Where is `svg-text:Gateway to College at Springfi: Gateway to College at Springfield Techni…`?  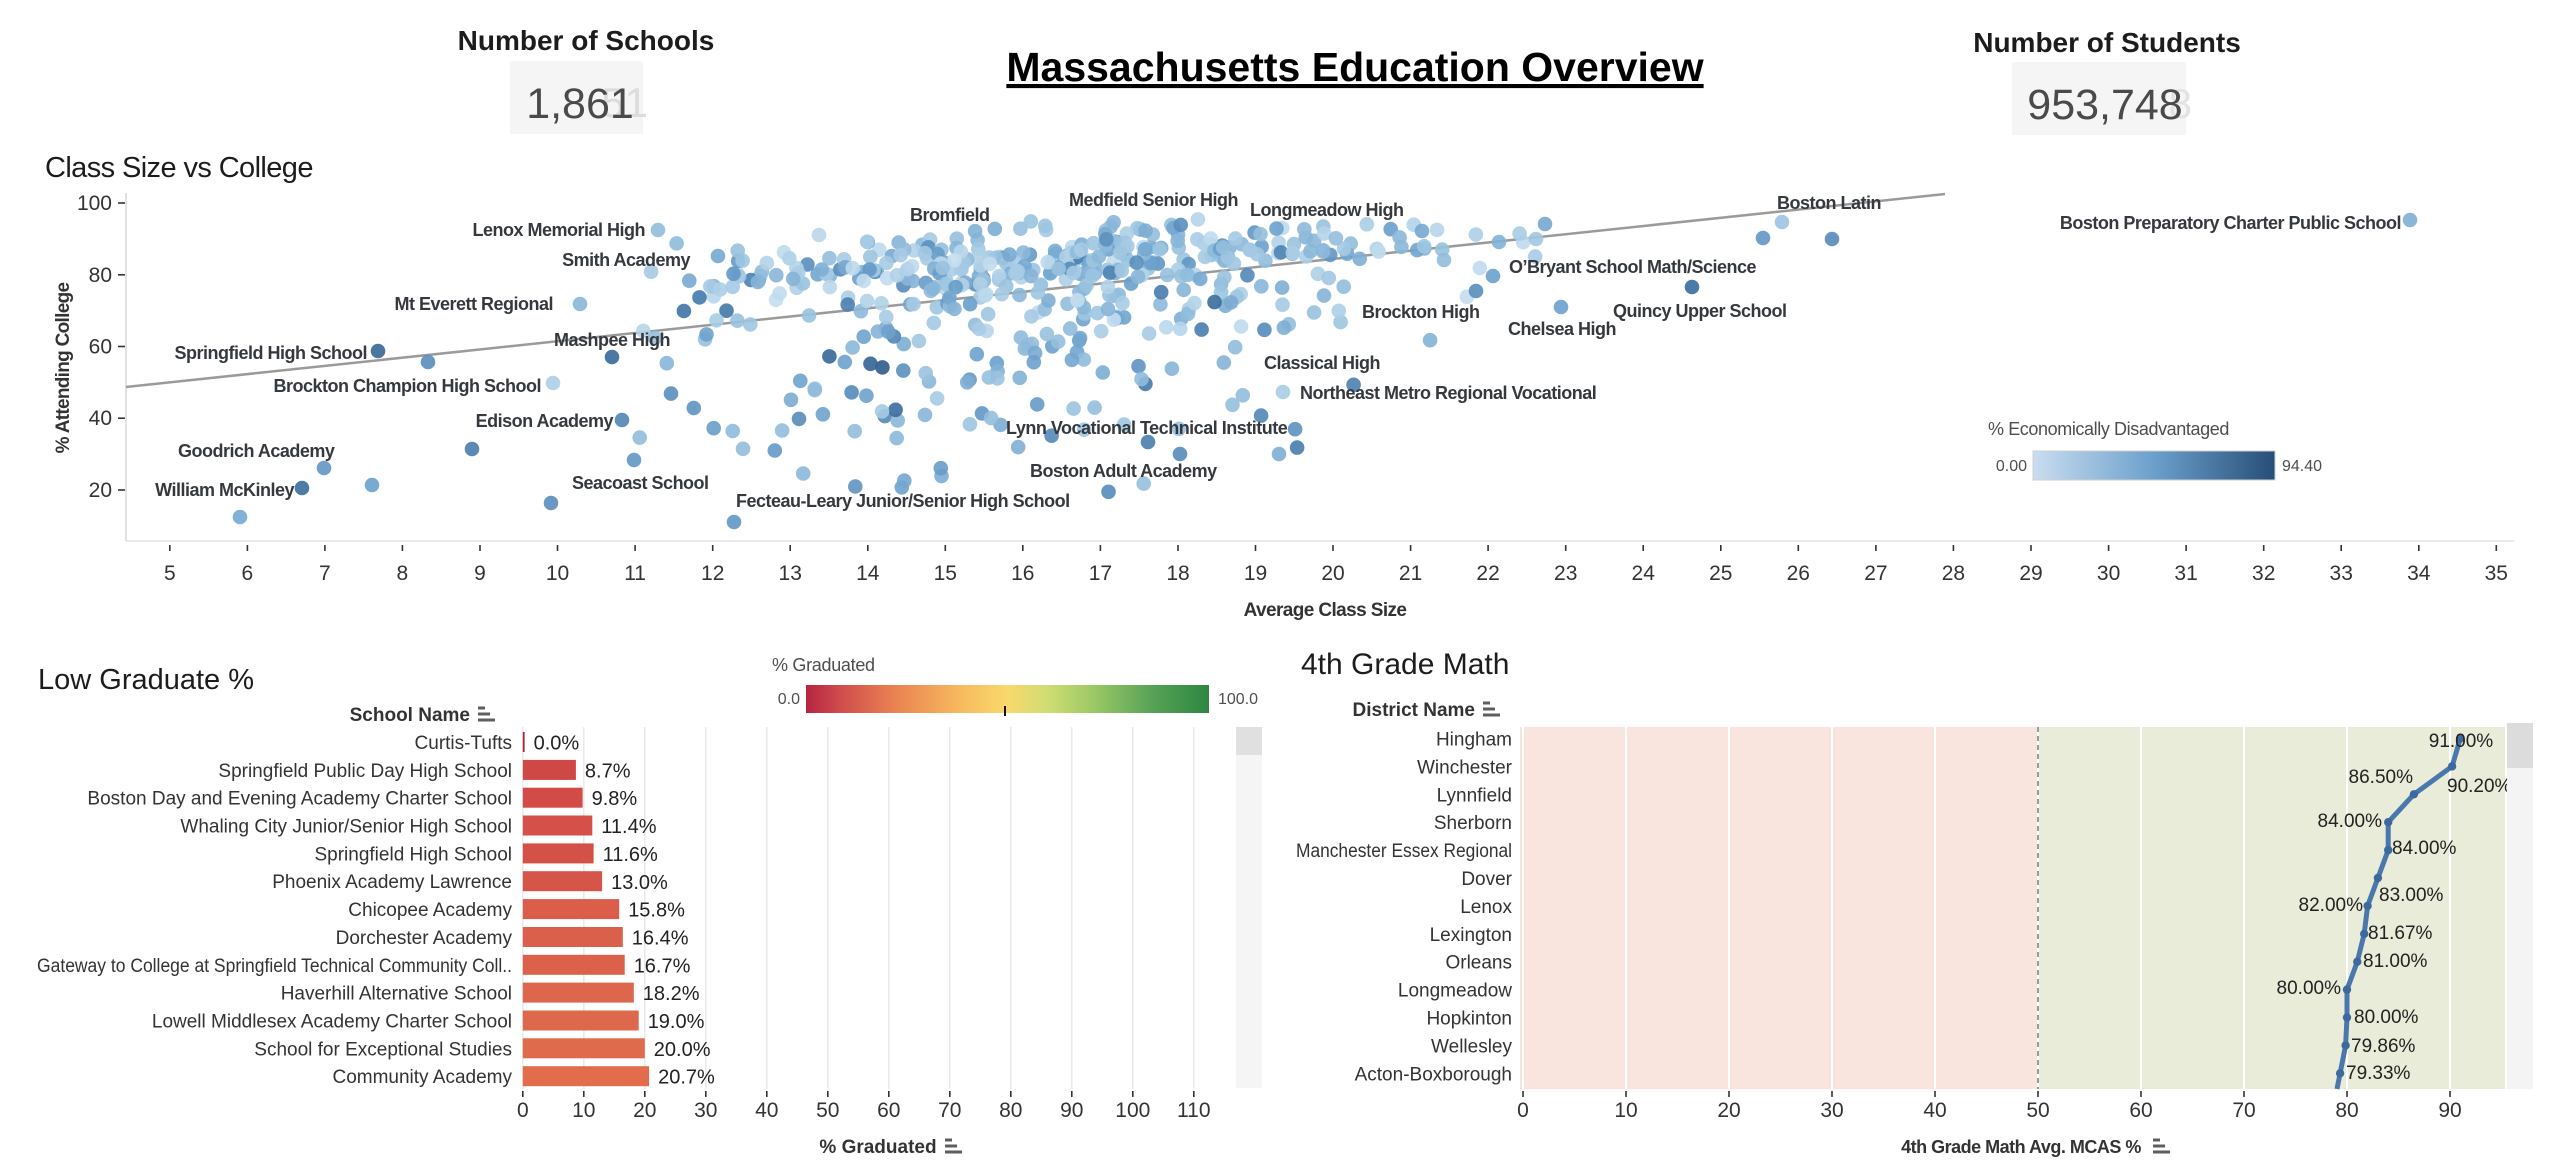 svg-text:Gateway to College at Springfi: Gateway to College at Springfield Techni… is located at coordinates (274, 966).